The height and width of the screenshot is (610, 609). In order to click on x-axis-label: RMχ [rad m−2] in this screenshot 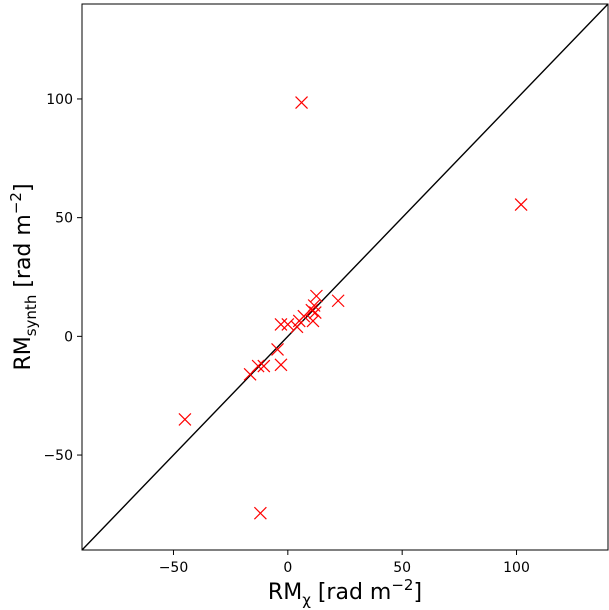, I will do `click(345, 592)`.